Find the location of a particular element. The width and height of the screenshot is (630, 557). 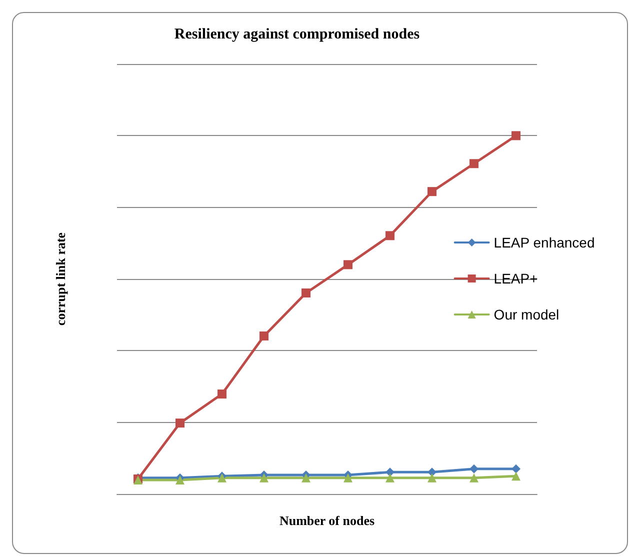

x-axis-title: Number of nodes is located at coordinates (327, 520).